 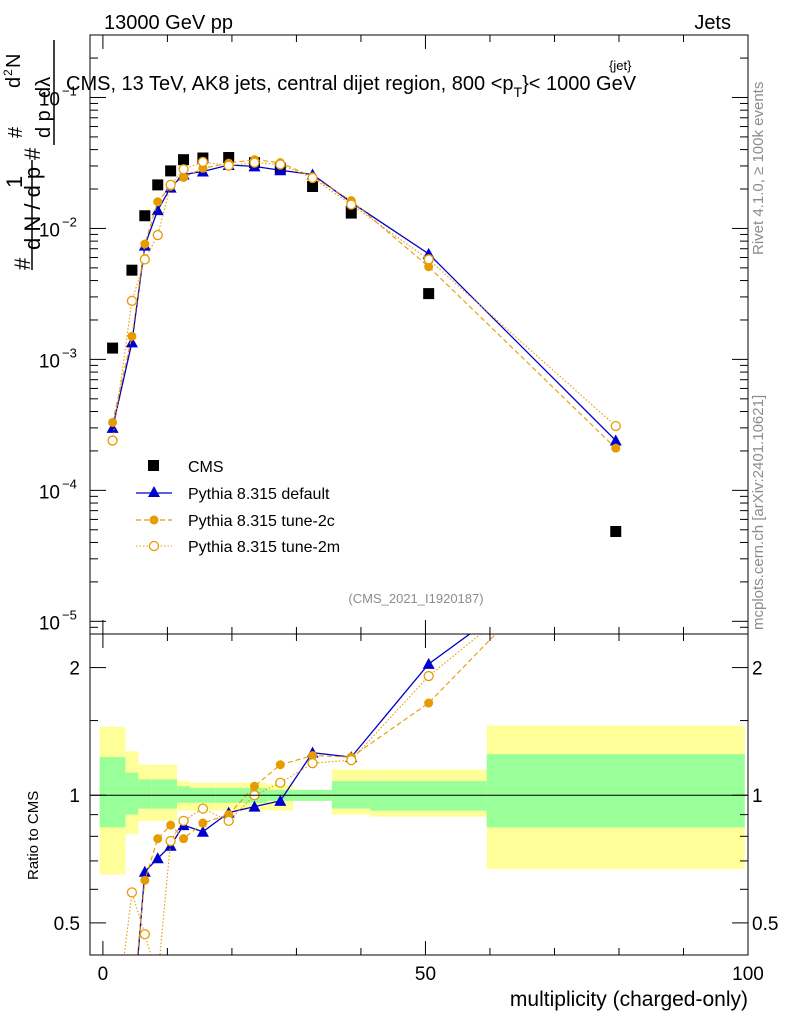 What do you see at coordinates (14, 61) in the screenshot?
I see `svg-text: N` at bounding box center [14, 61].